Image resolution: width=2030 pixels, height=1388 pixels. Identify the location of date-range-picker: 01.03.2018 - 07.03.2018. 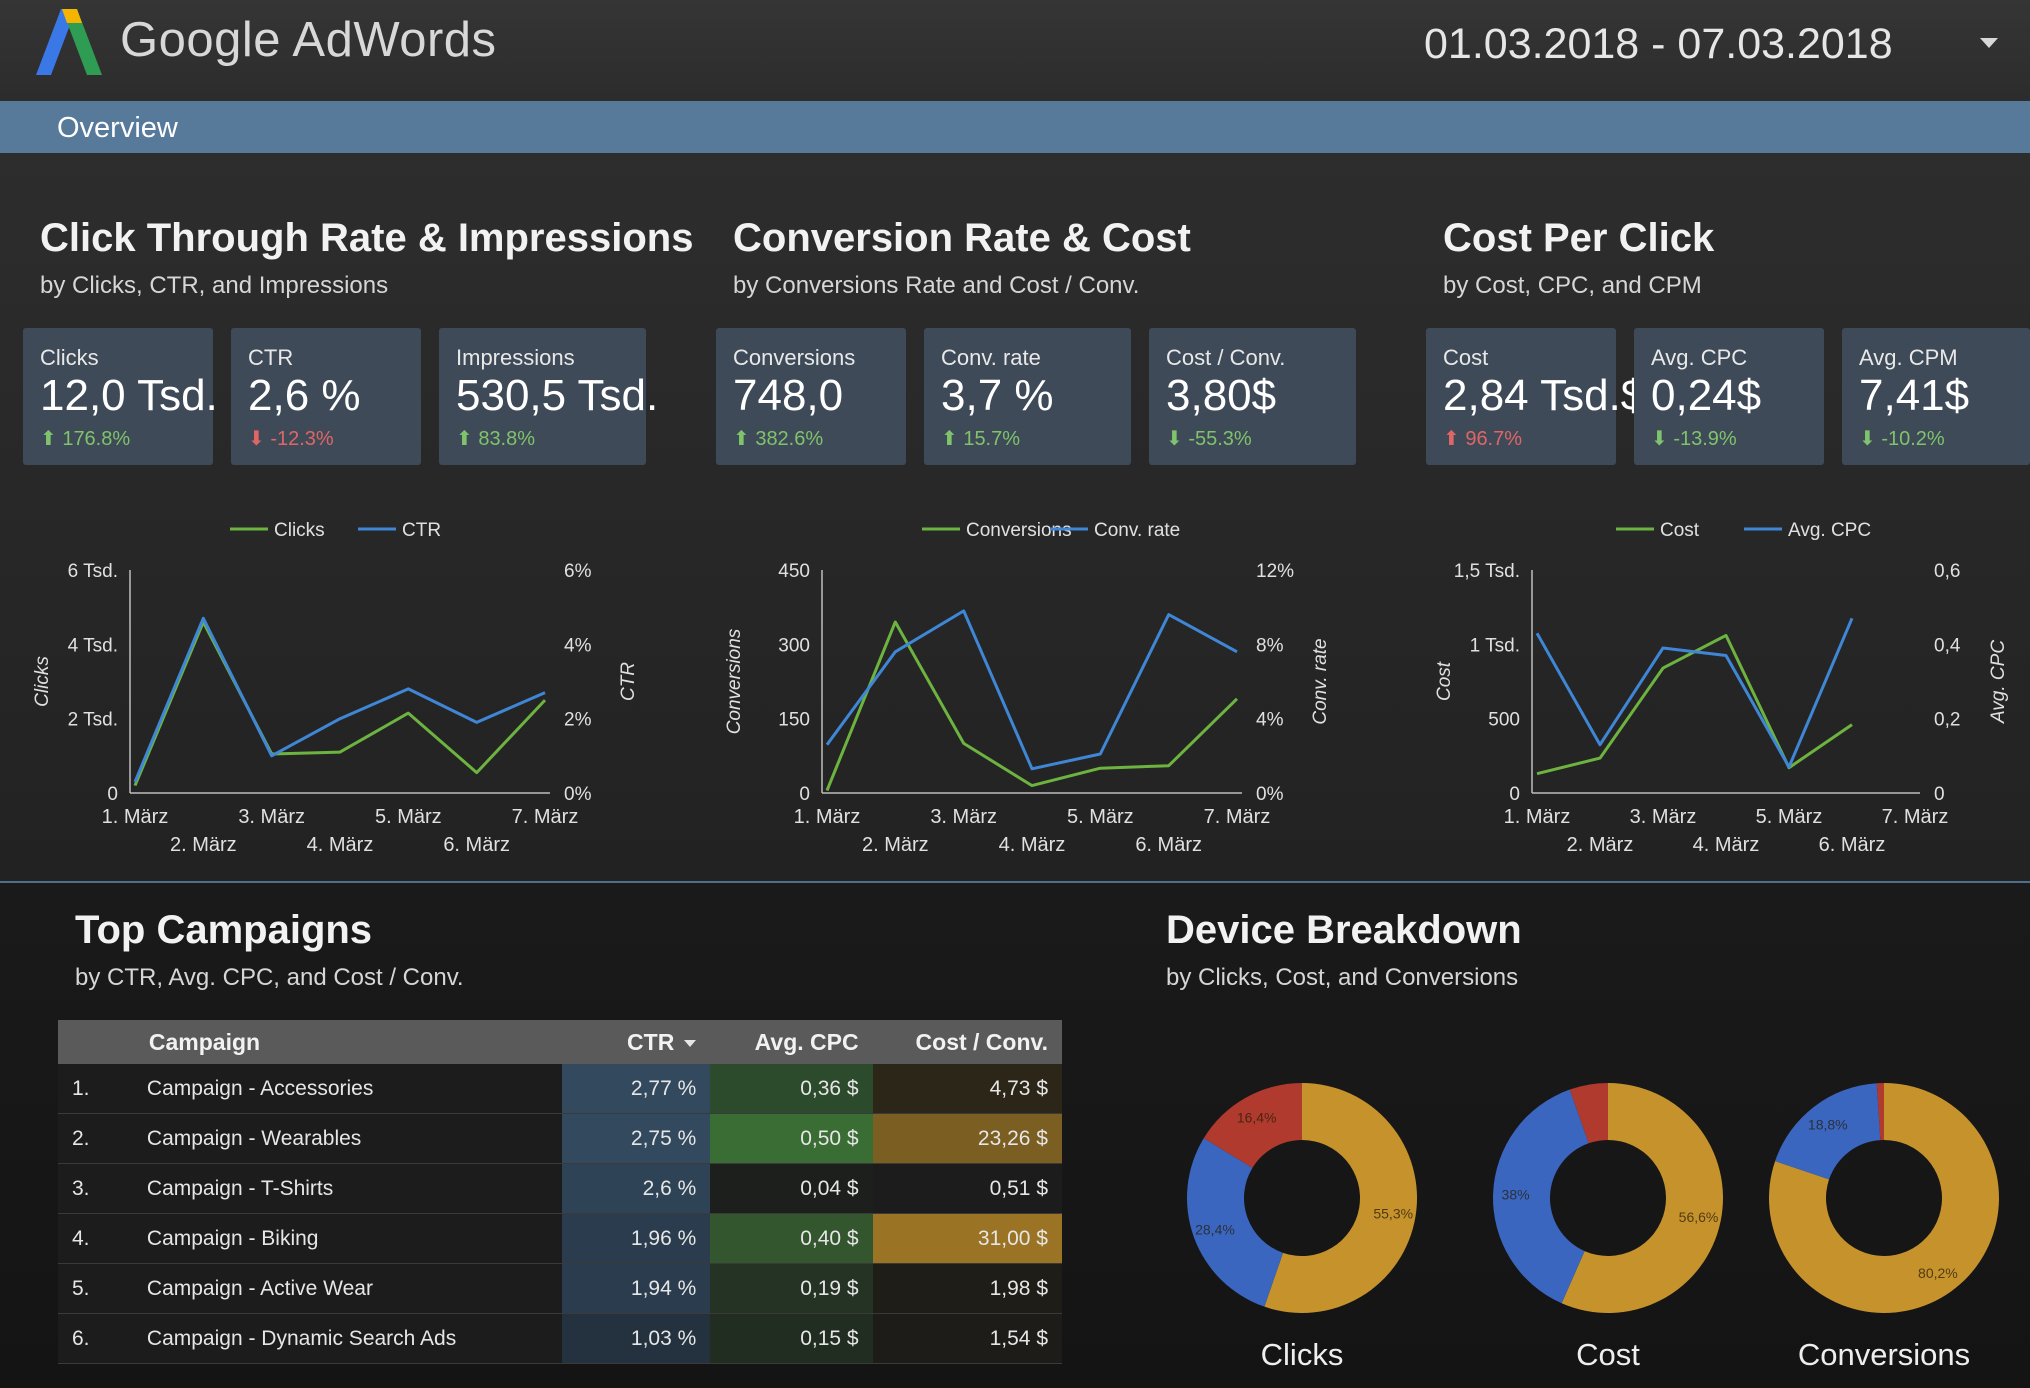
(1658, 44).